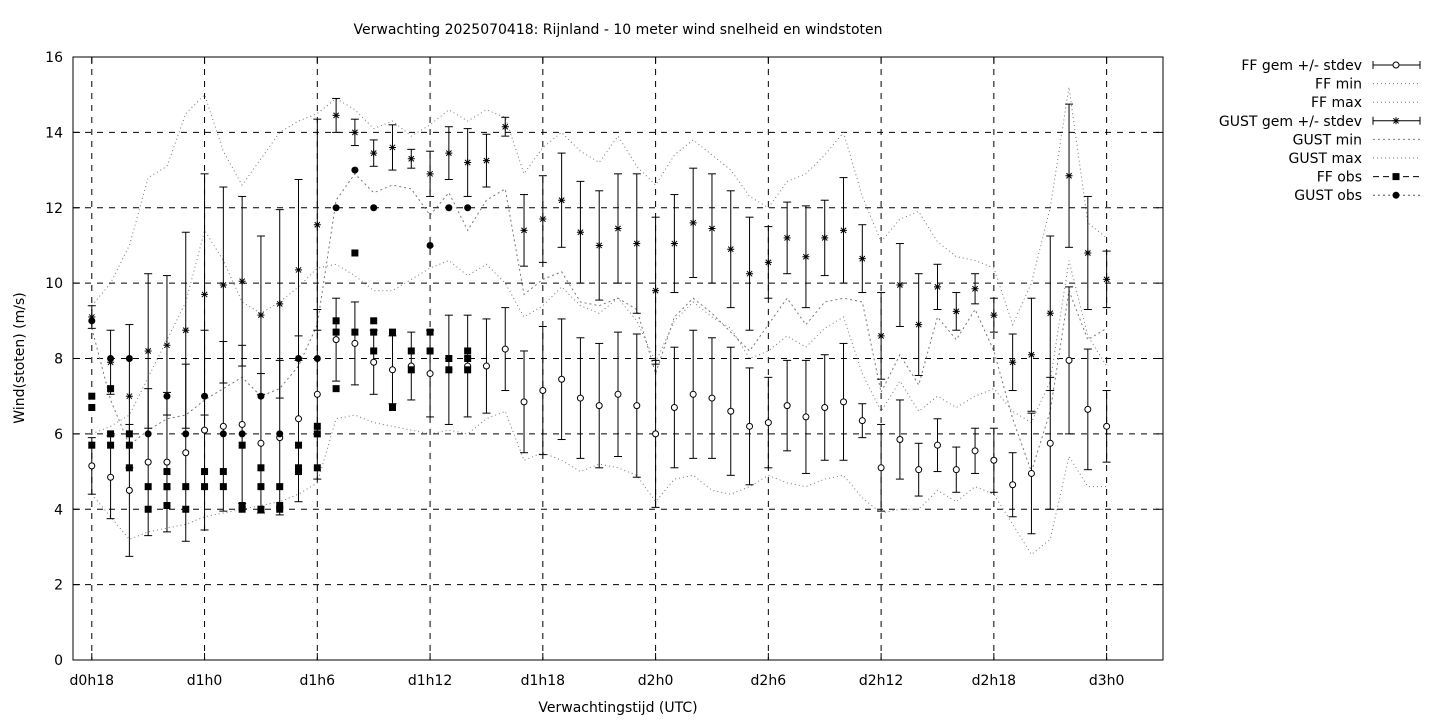 This screenshot has width=1440, height=720. Describe the element at coordinates (1396, 65) in the screenshot. I see `legend-marker-ff-mean` at that location.